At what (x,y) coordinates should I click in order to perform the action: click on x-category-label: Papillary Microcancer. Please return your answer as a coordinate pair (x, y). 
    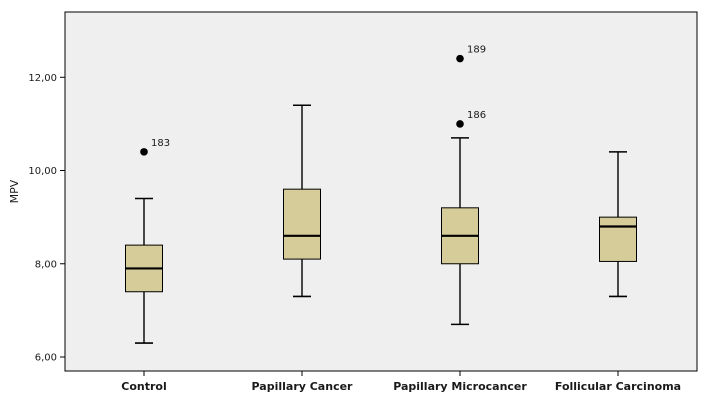
    Looking at the image, I should click on (460, 386).